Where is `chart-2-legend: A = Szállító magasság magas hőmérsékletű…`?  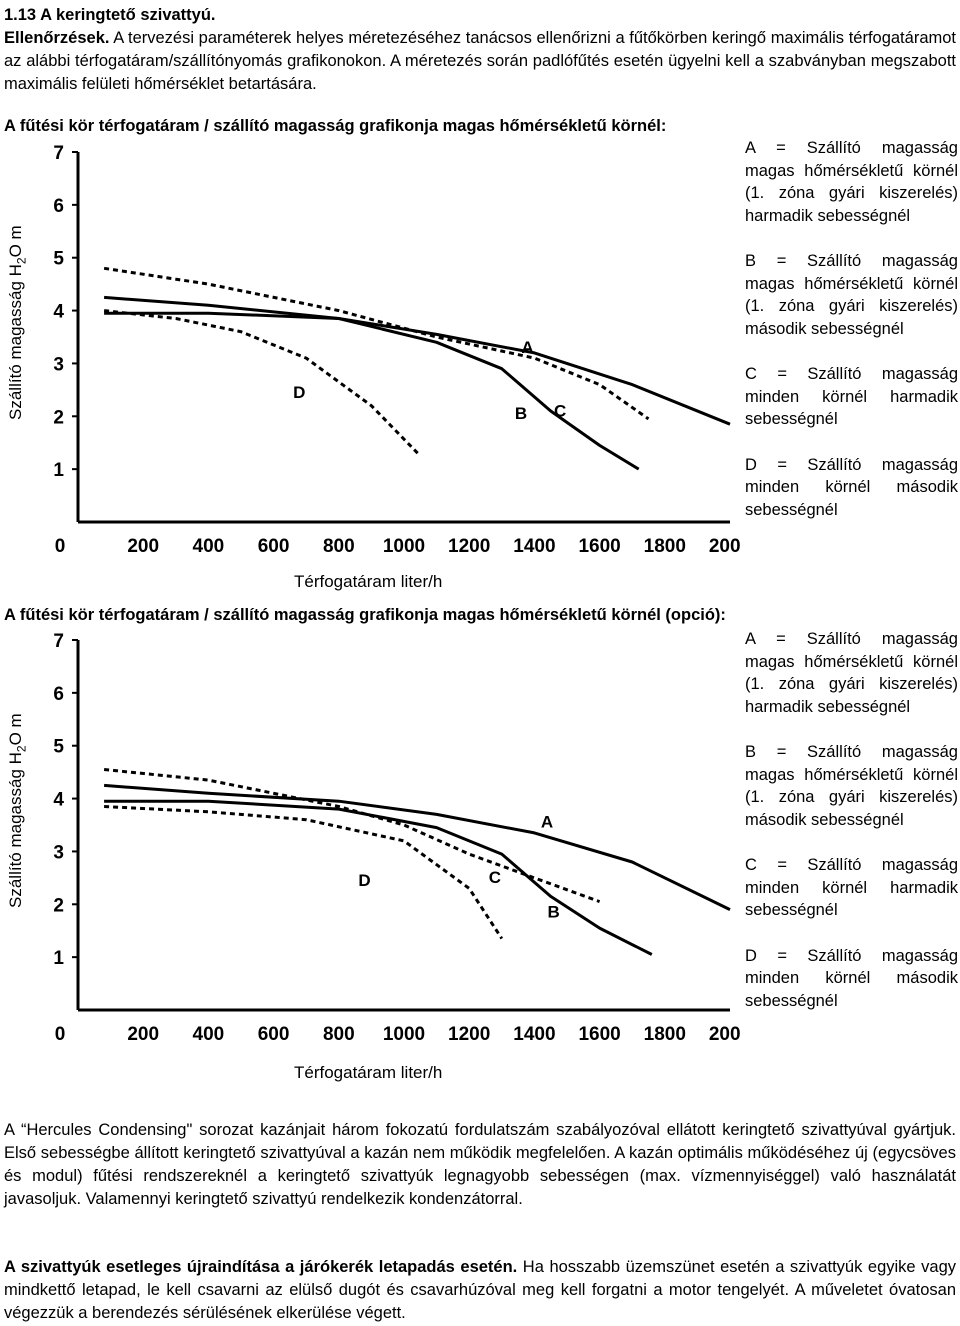
chart-2-legend: A = Szállító magasság magas hőmérsékletű… is located at coordinates (851, 831).